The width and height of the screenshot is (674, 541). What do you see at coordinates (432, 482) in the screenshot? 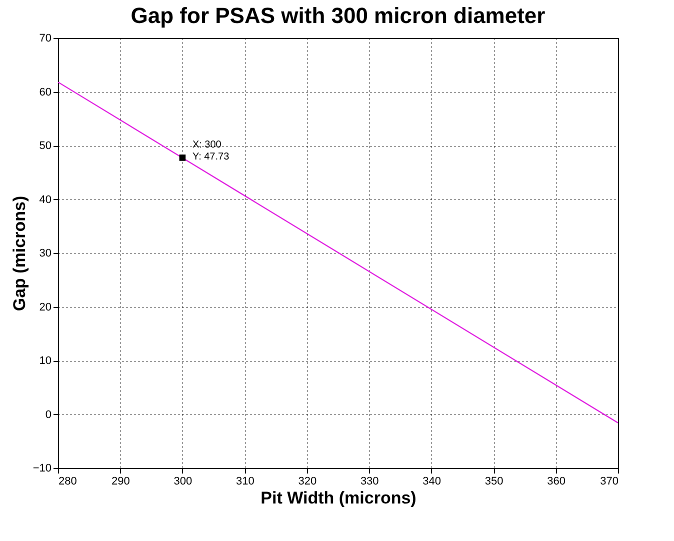
I see `x-tick-label: 340` at bounding box center [432, 482].